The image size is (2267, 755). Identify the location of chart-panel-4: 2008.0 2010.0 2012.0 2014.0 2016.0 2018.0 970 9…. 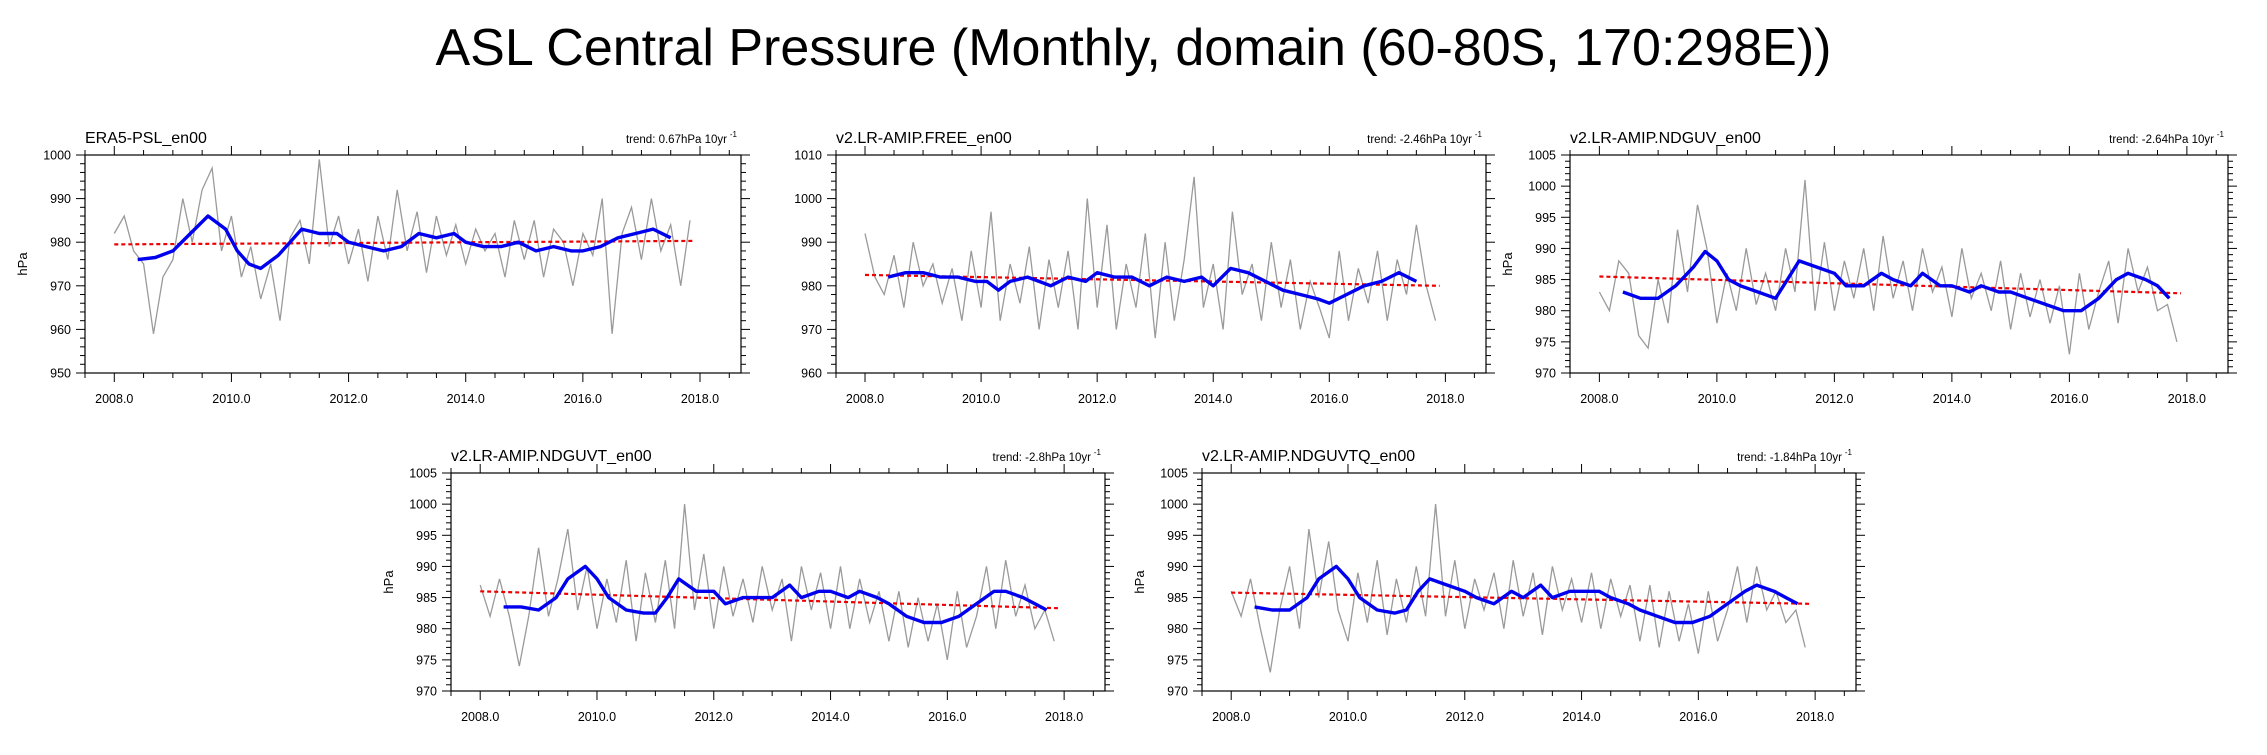
(747, 586).